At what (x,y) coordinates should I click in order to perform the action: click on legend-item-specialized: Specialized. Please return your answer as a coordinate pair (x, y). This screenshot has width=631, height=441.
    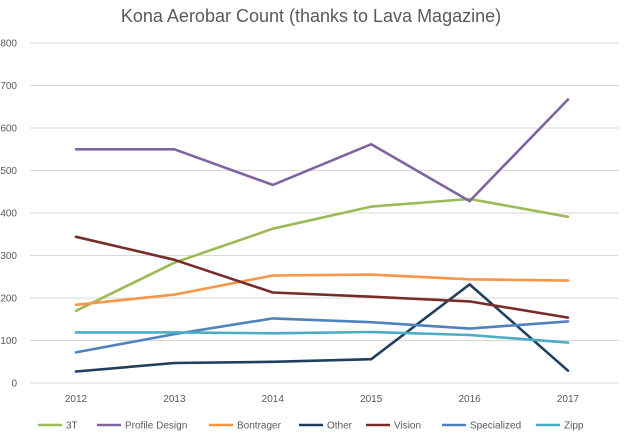
    Looking at the image, I should click on (481, 426).